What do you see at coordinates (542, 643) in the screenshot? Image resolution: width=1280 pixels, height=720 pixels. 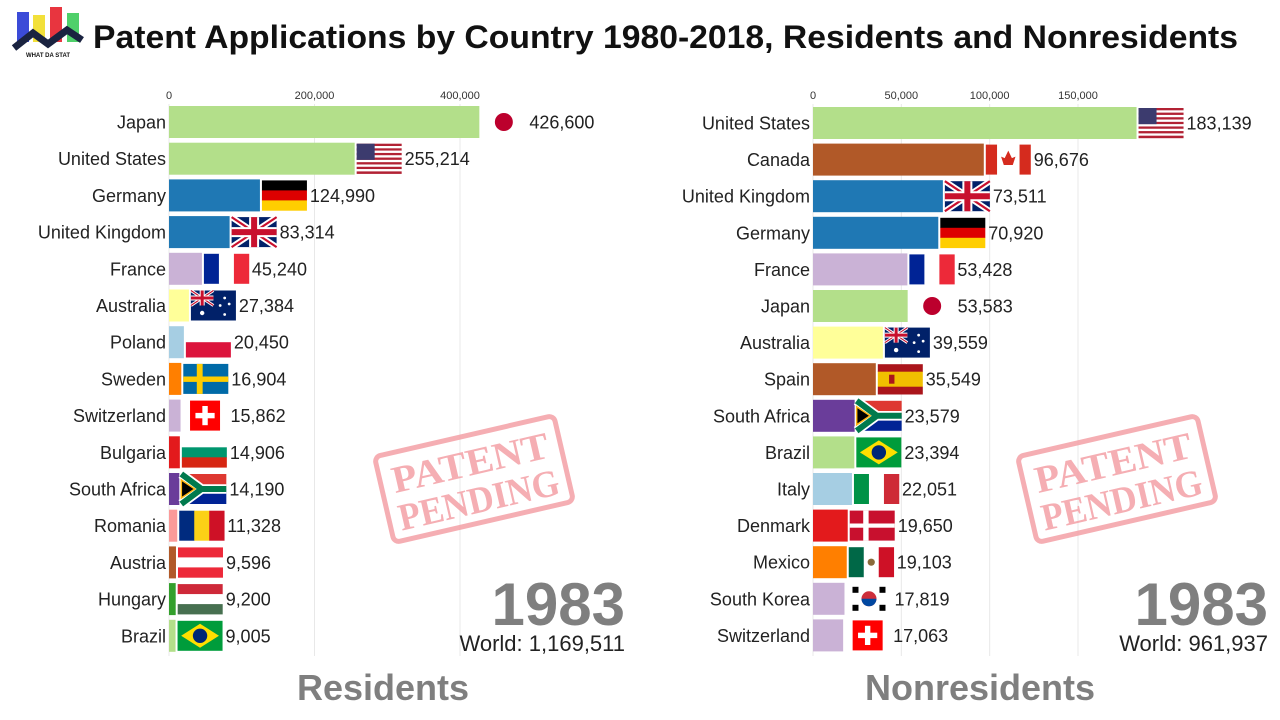 I see `world-total: World: 1,169,511` at bounding box center [542, 643].